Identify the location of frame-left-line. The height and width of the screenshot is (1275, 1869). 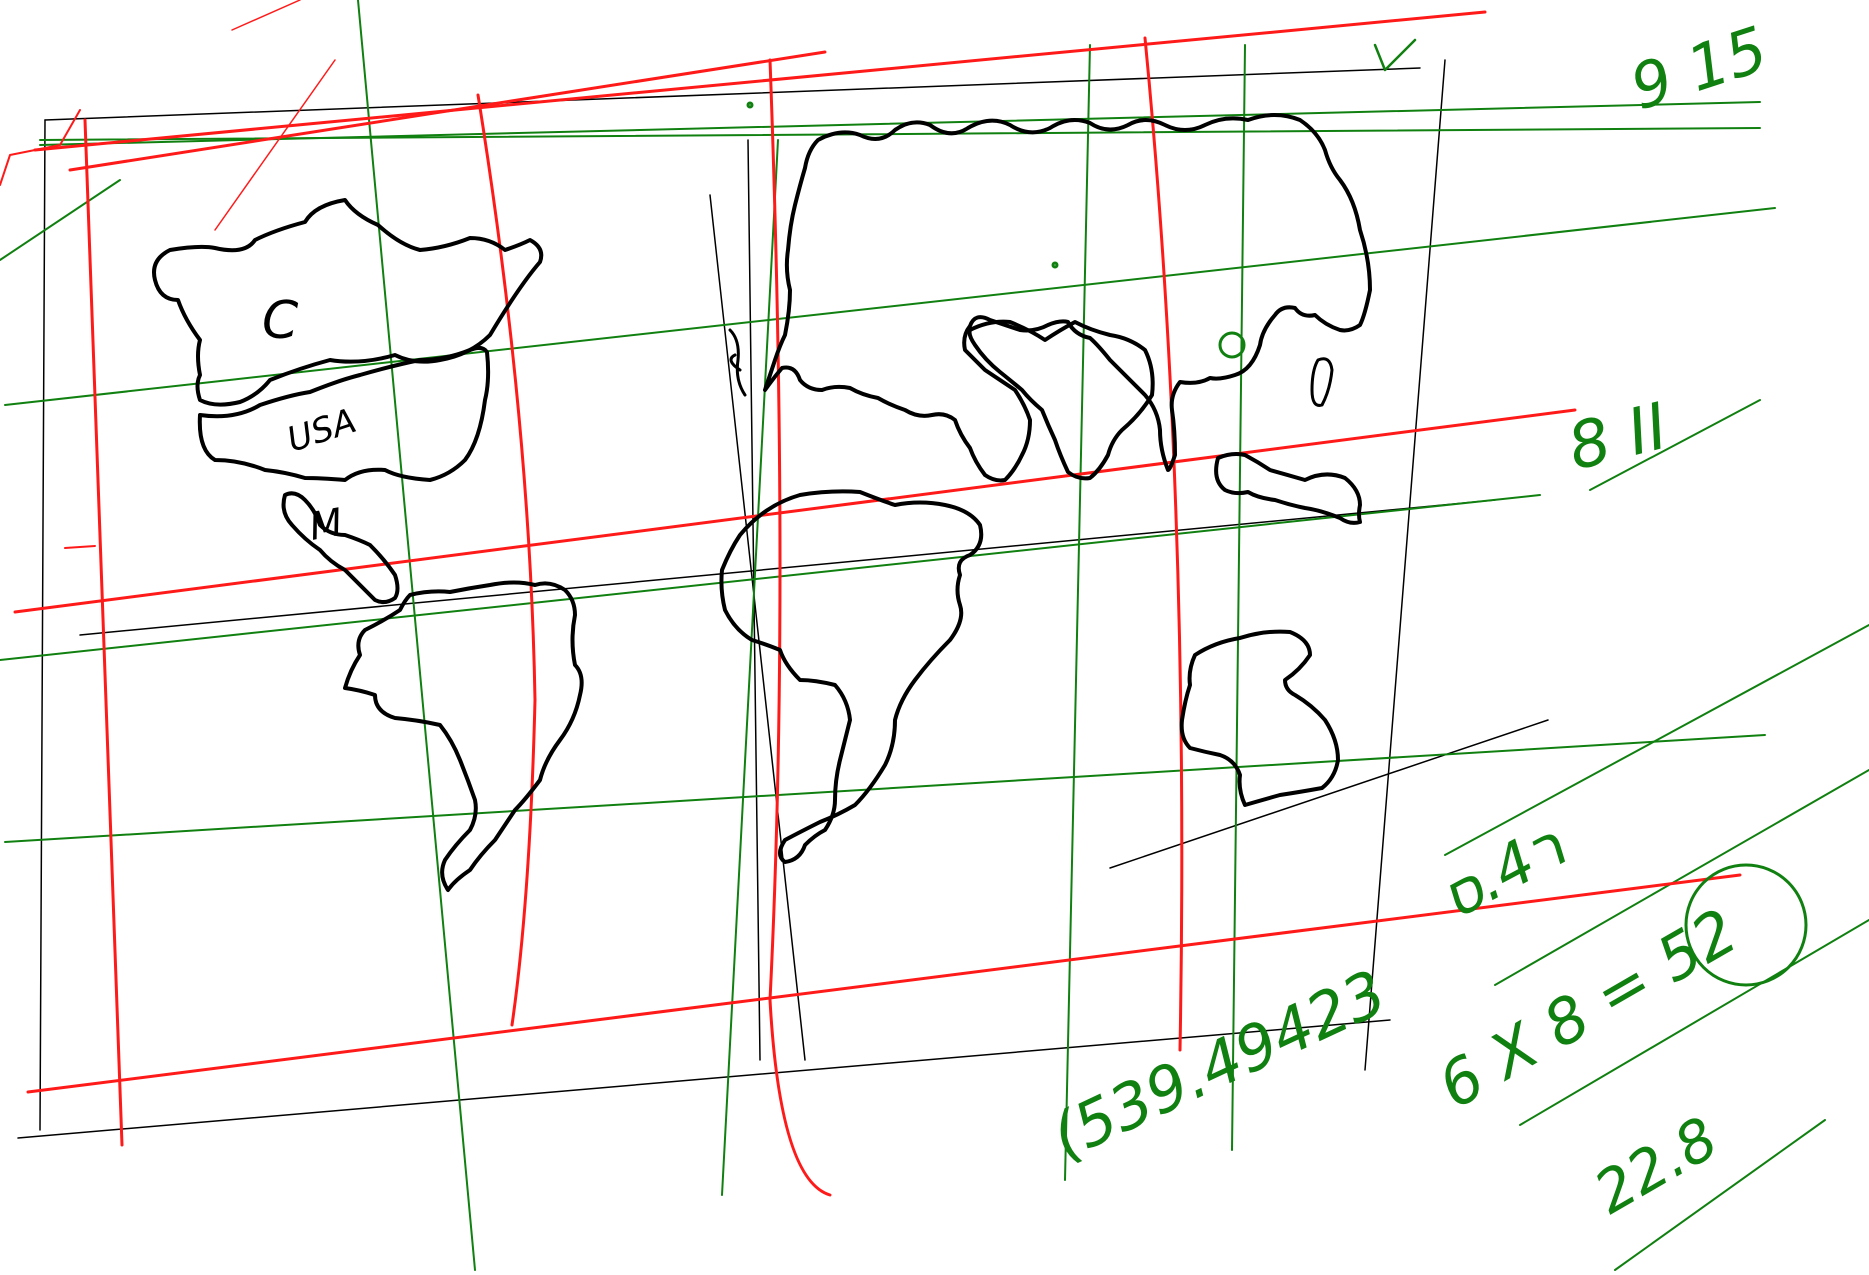
(42, 625).